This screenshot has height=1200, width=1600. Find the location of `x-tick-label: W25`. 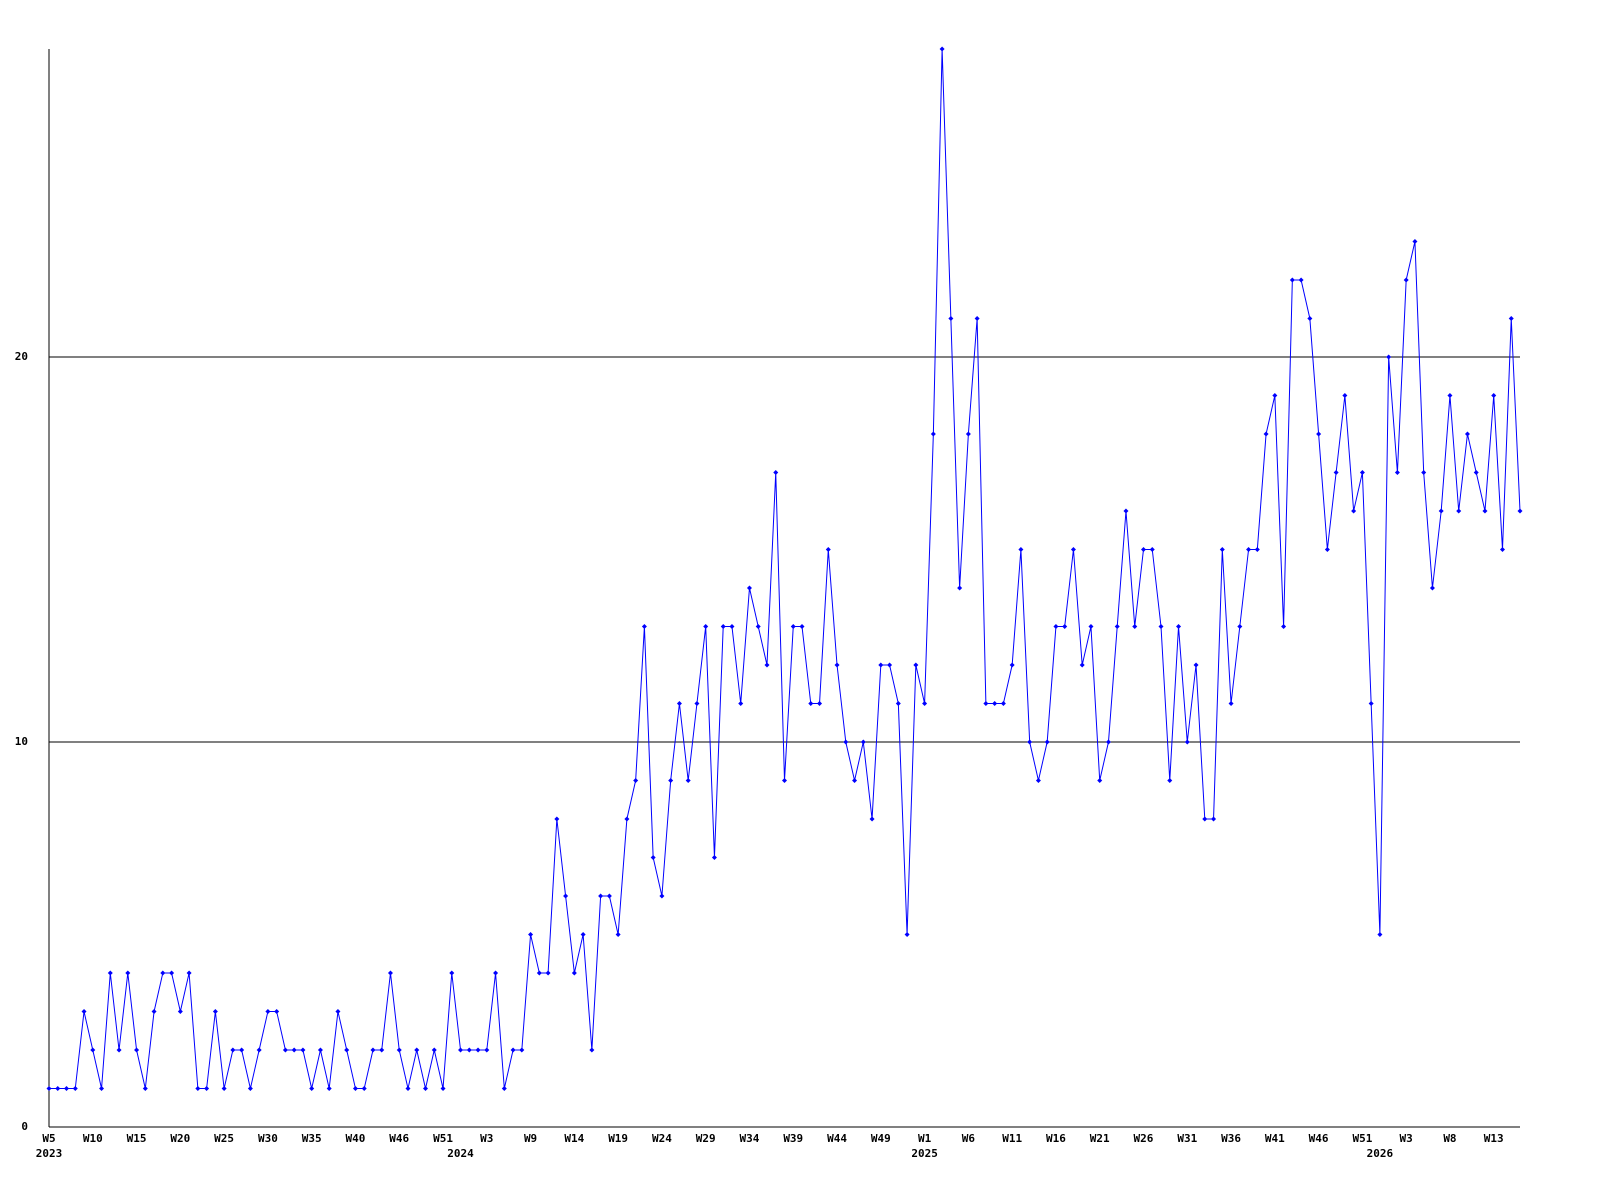

x-tick-label: W25 is located at coordinates (224, 1138).